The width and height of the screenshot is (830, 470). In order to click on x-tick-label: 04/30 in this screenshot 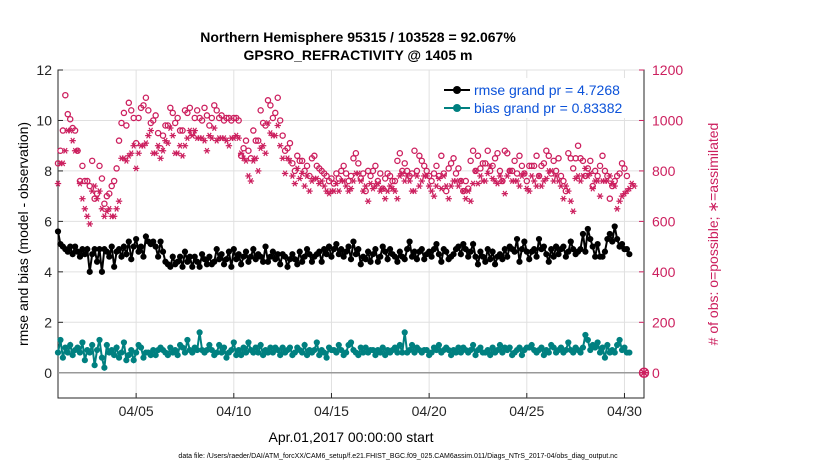, I will do `click(624, 411)`.